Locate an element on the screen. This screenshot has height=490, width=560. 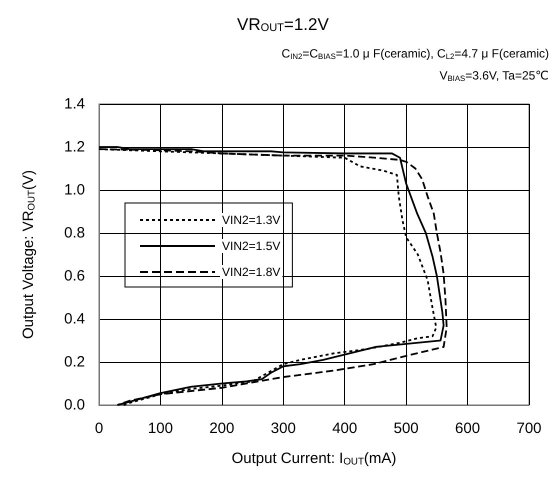
y-tick-label: 0.0 is located at coordinates (74, 405).